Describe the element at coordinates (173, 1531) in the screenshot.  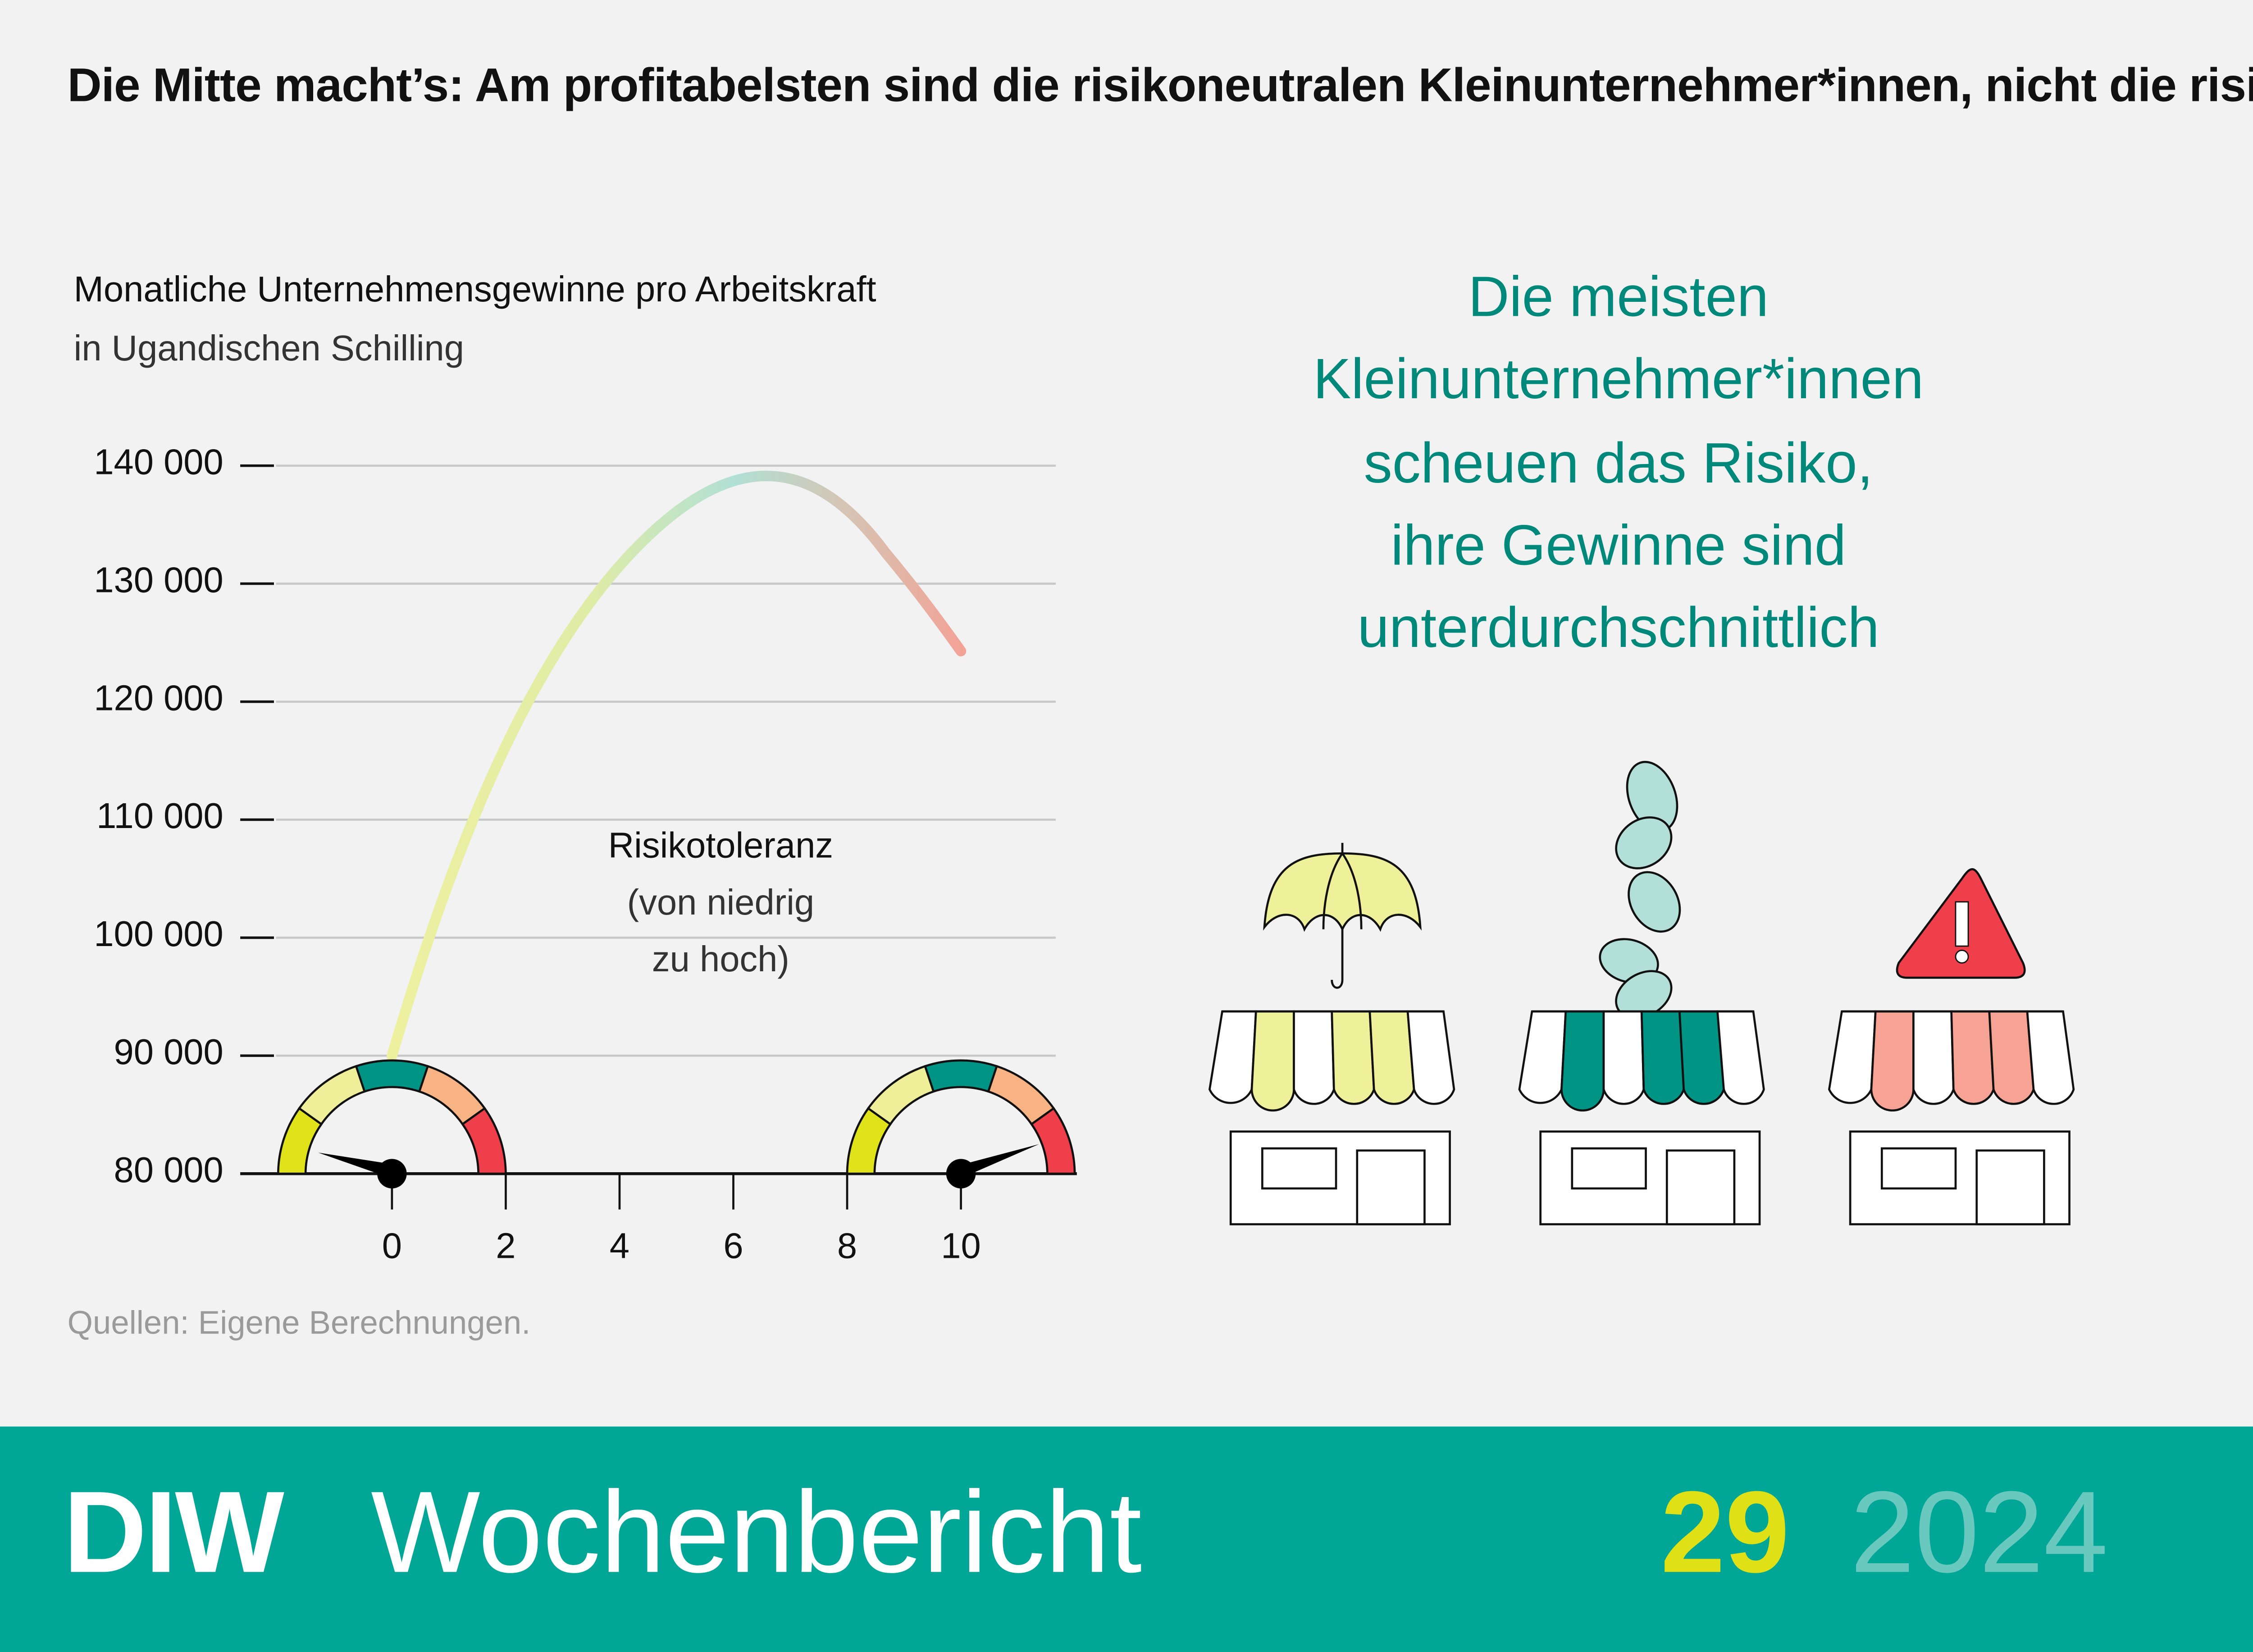
I see `brand-diw: DIW` at that location.